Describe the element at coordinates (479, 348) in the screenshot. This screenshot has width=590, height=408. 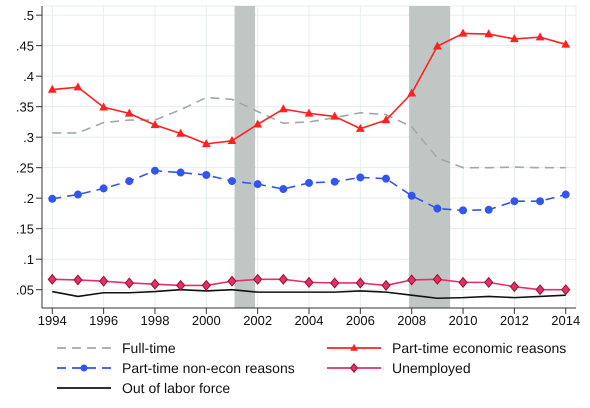
I see `legend-label: Part-time economic reasons` at that location.